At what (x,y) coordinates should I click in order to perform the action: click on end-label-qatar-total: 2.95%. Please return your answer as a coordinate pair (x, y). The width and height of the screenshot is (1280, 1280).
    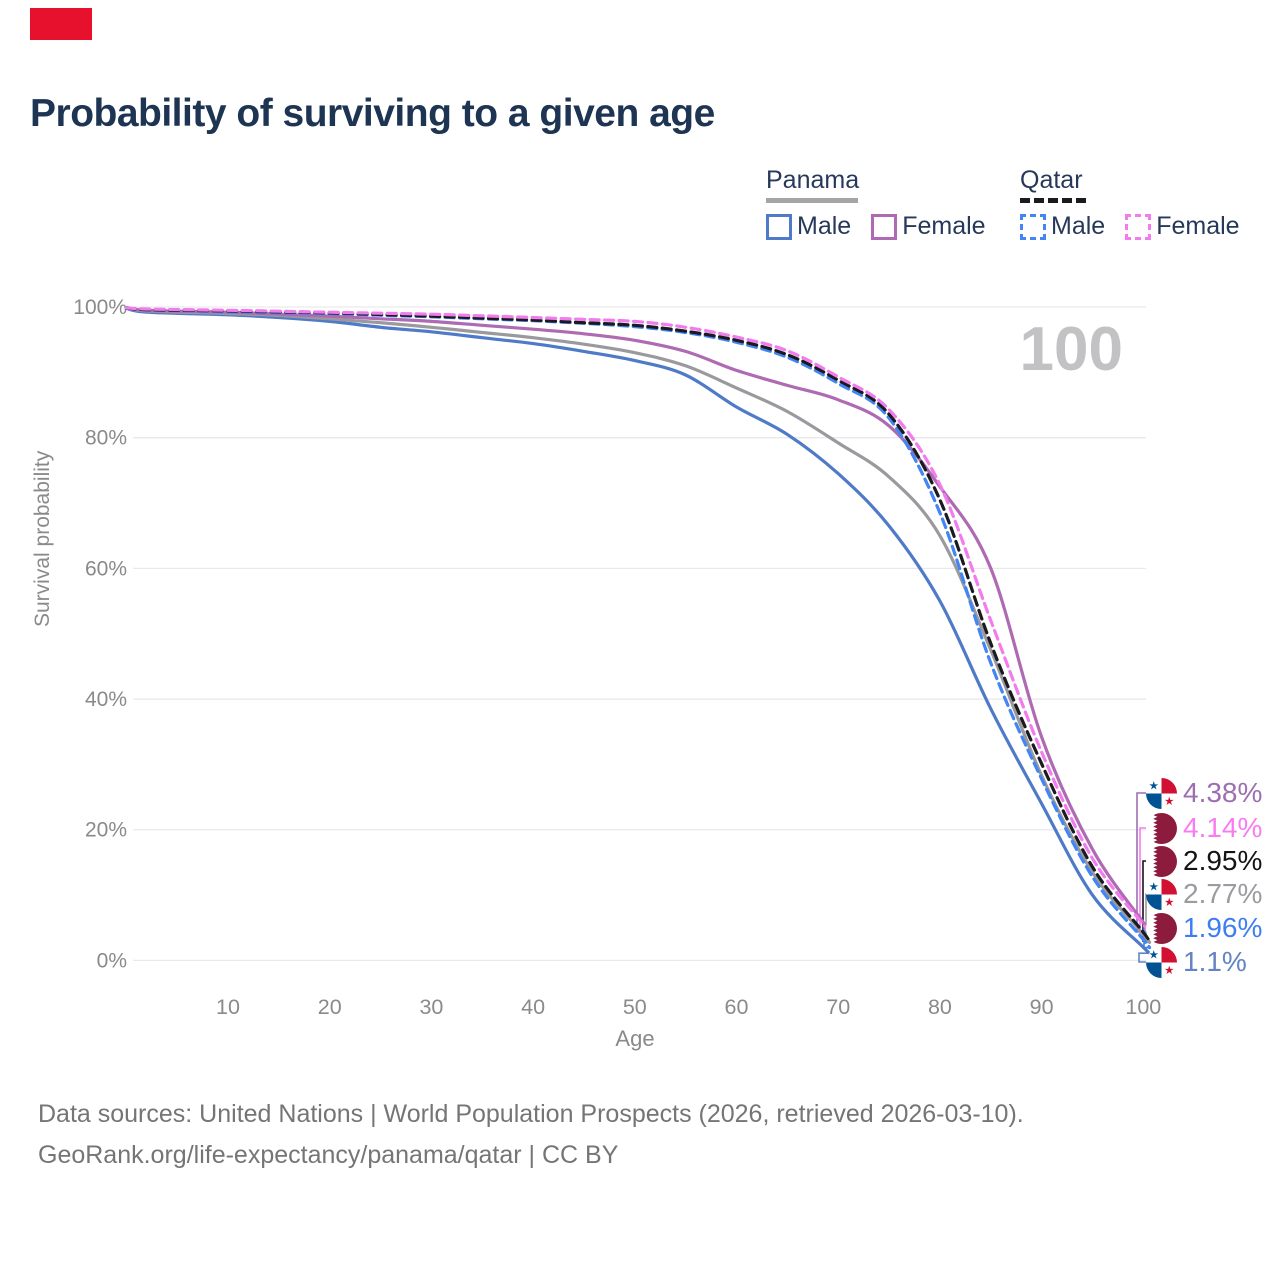
    Looking at the image, I should click on (1204, 861).